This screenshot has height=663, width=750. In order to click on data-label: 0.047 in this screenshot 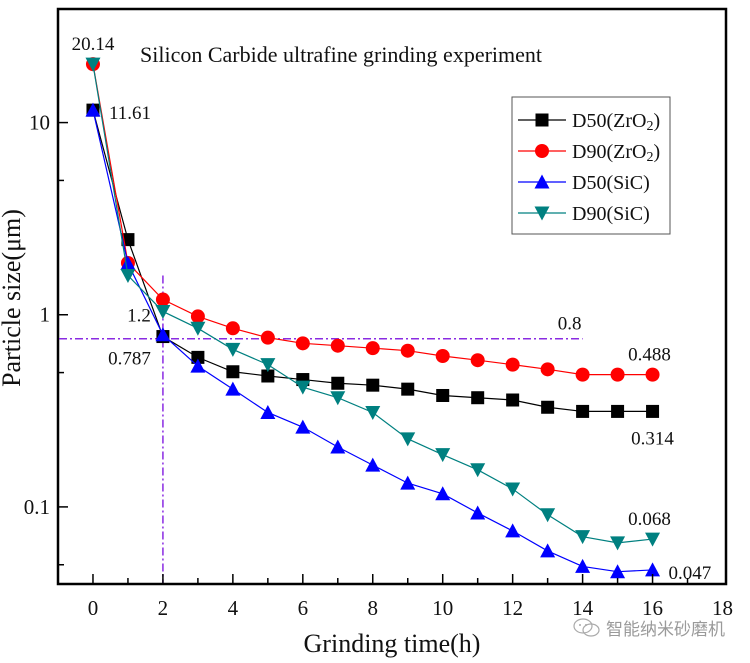, I will do `click(690, 573)`.